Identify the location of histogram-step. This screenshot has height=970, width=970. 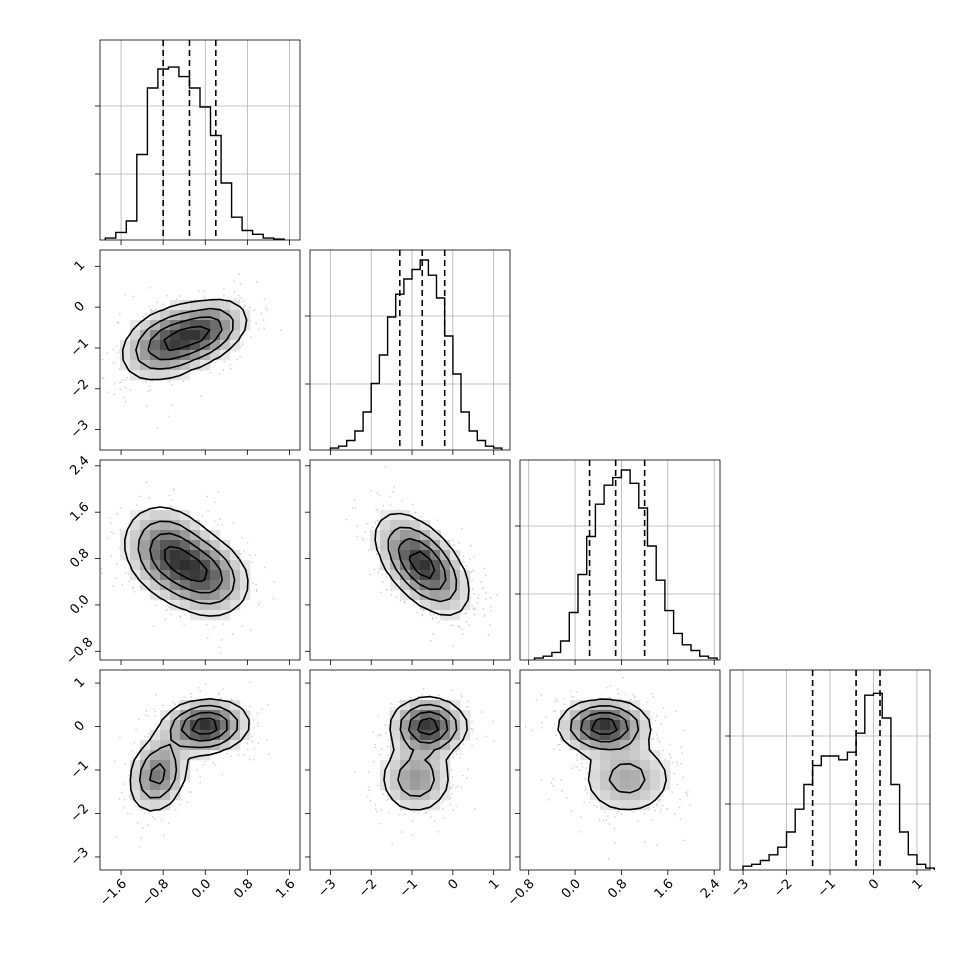
(416, 354).